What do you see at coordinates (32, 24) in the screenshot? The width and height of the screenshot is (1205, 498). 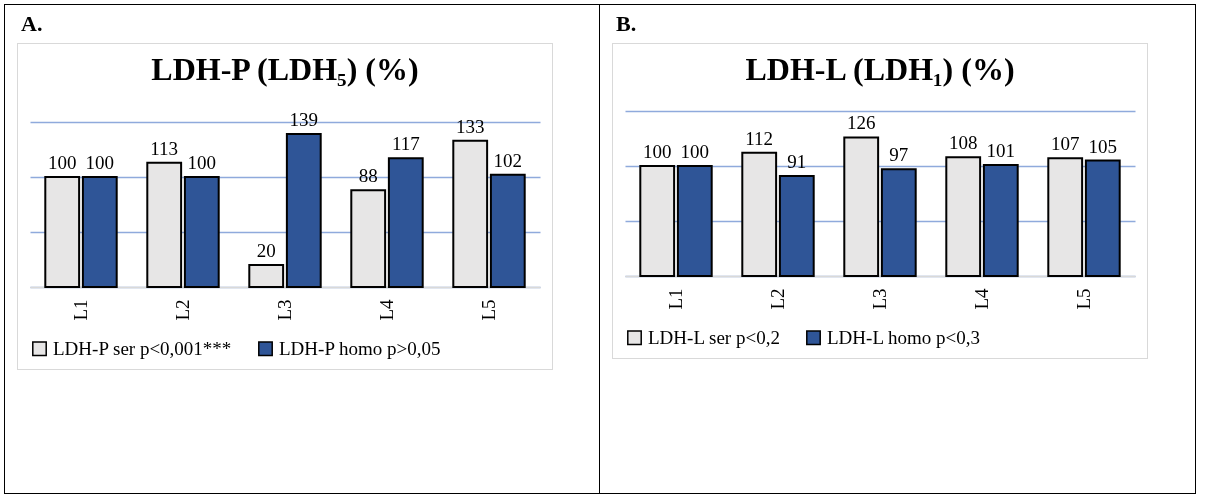 I see `text: A.` at bounding box center [32, 24].